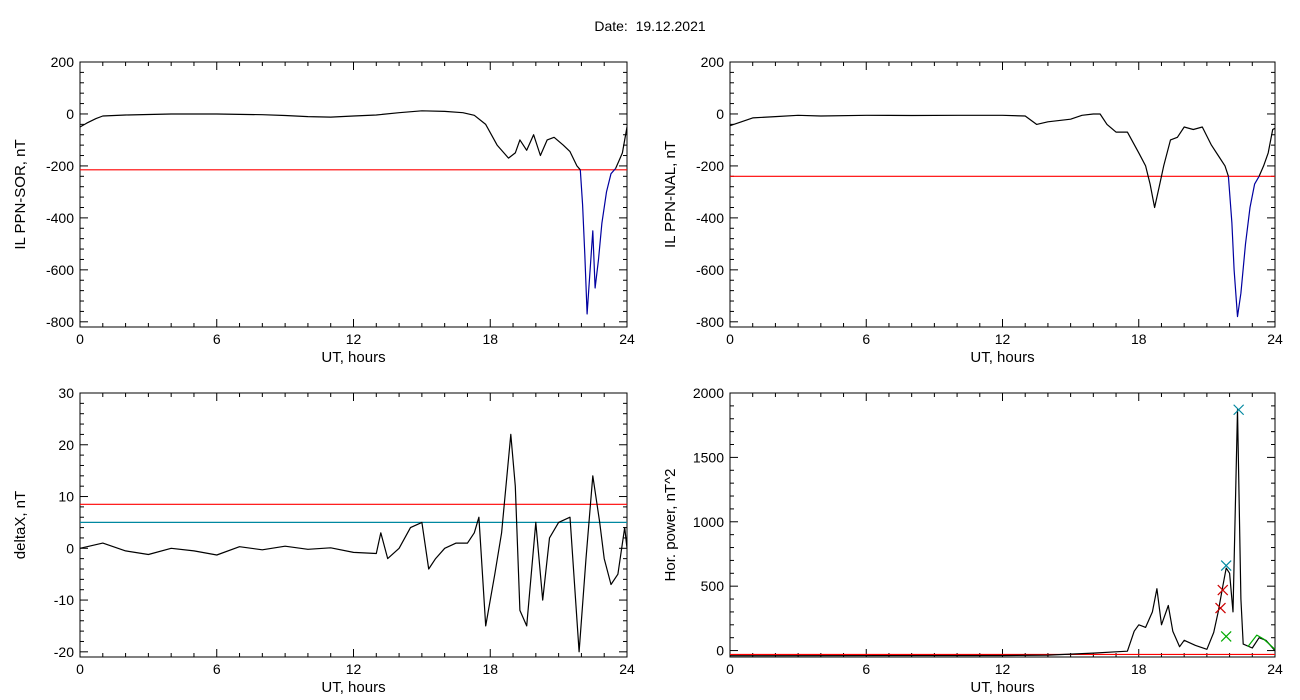 This screenshot has height=700, width=1300. I want to click on y-tick-label: -20, so click(64, 652).